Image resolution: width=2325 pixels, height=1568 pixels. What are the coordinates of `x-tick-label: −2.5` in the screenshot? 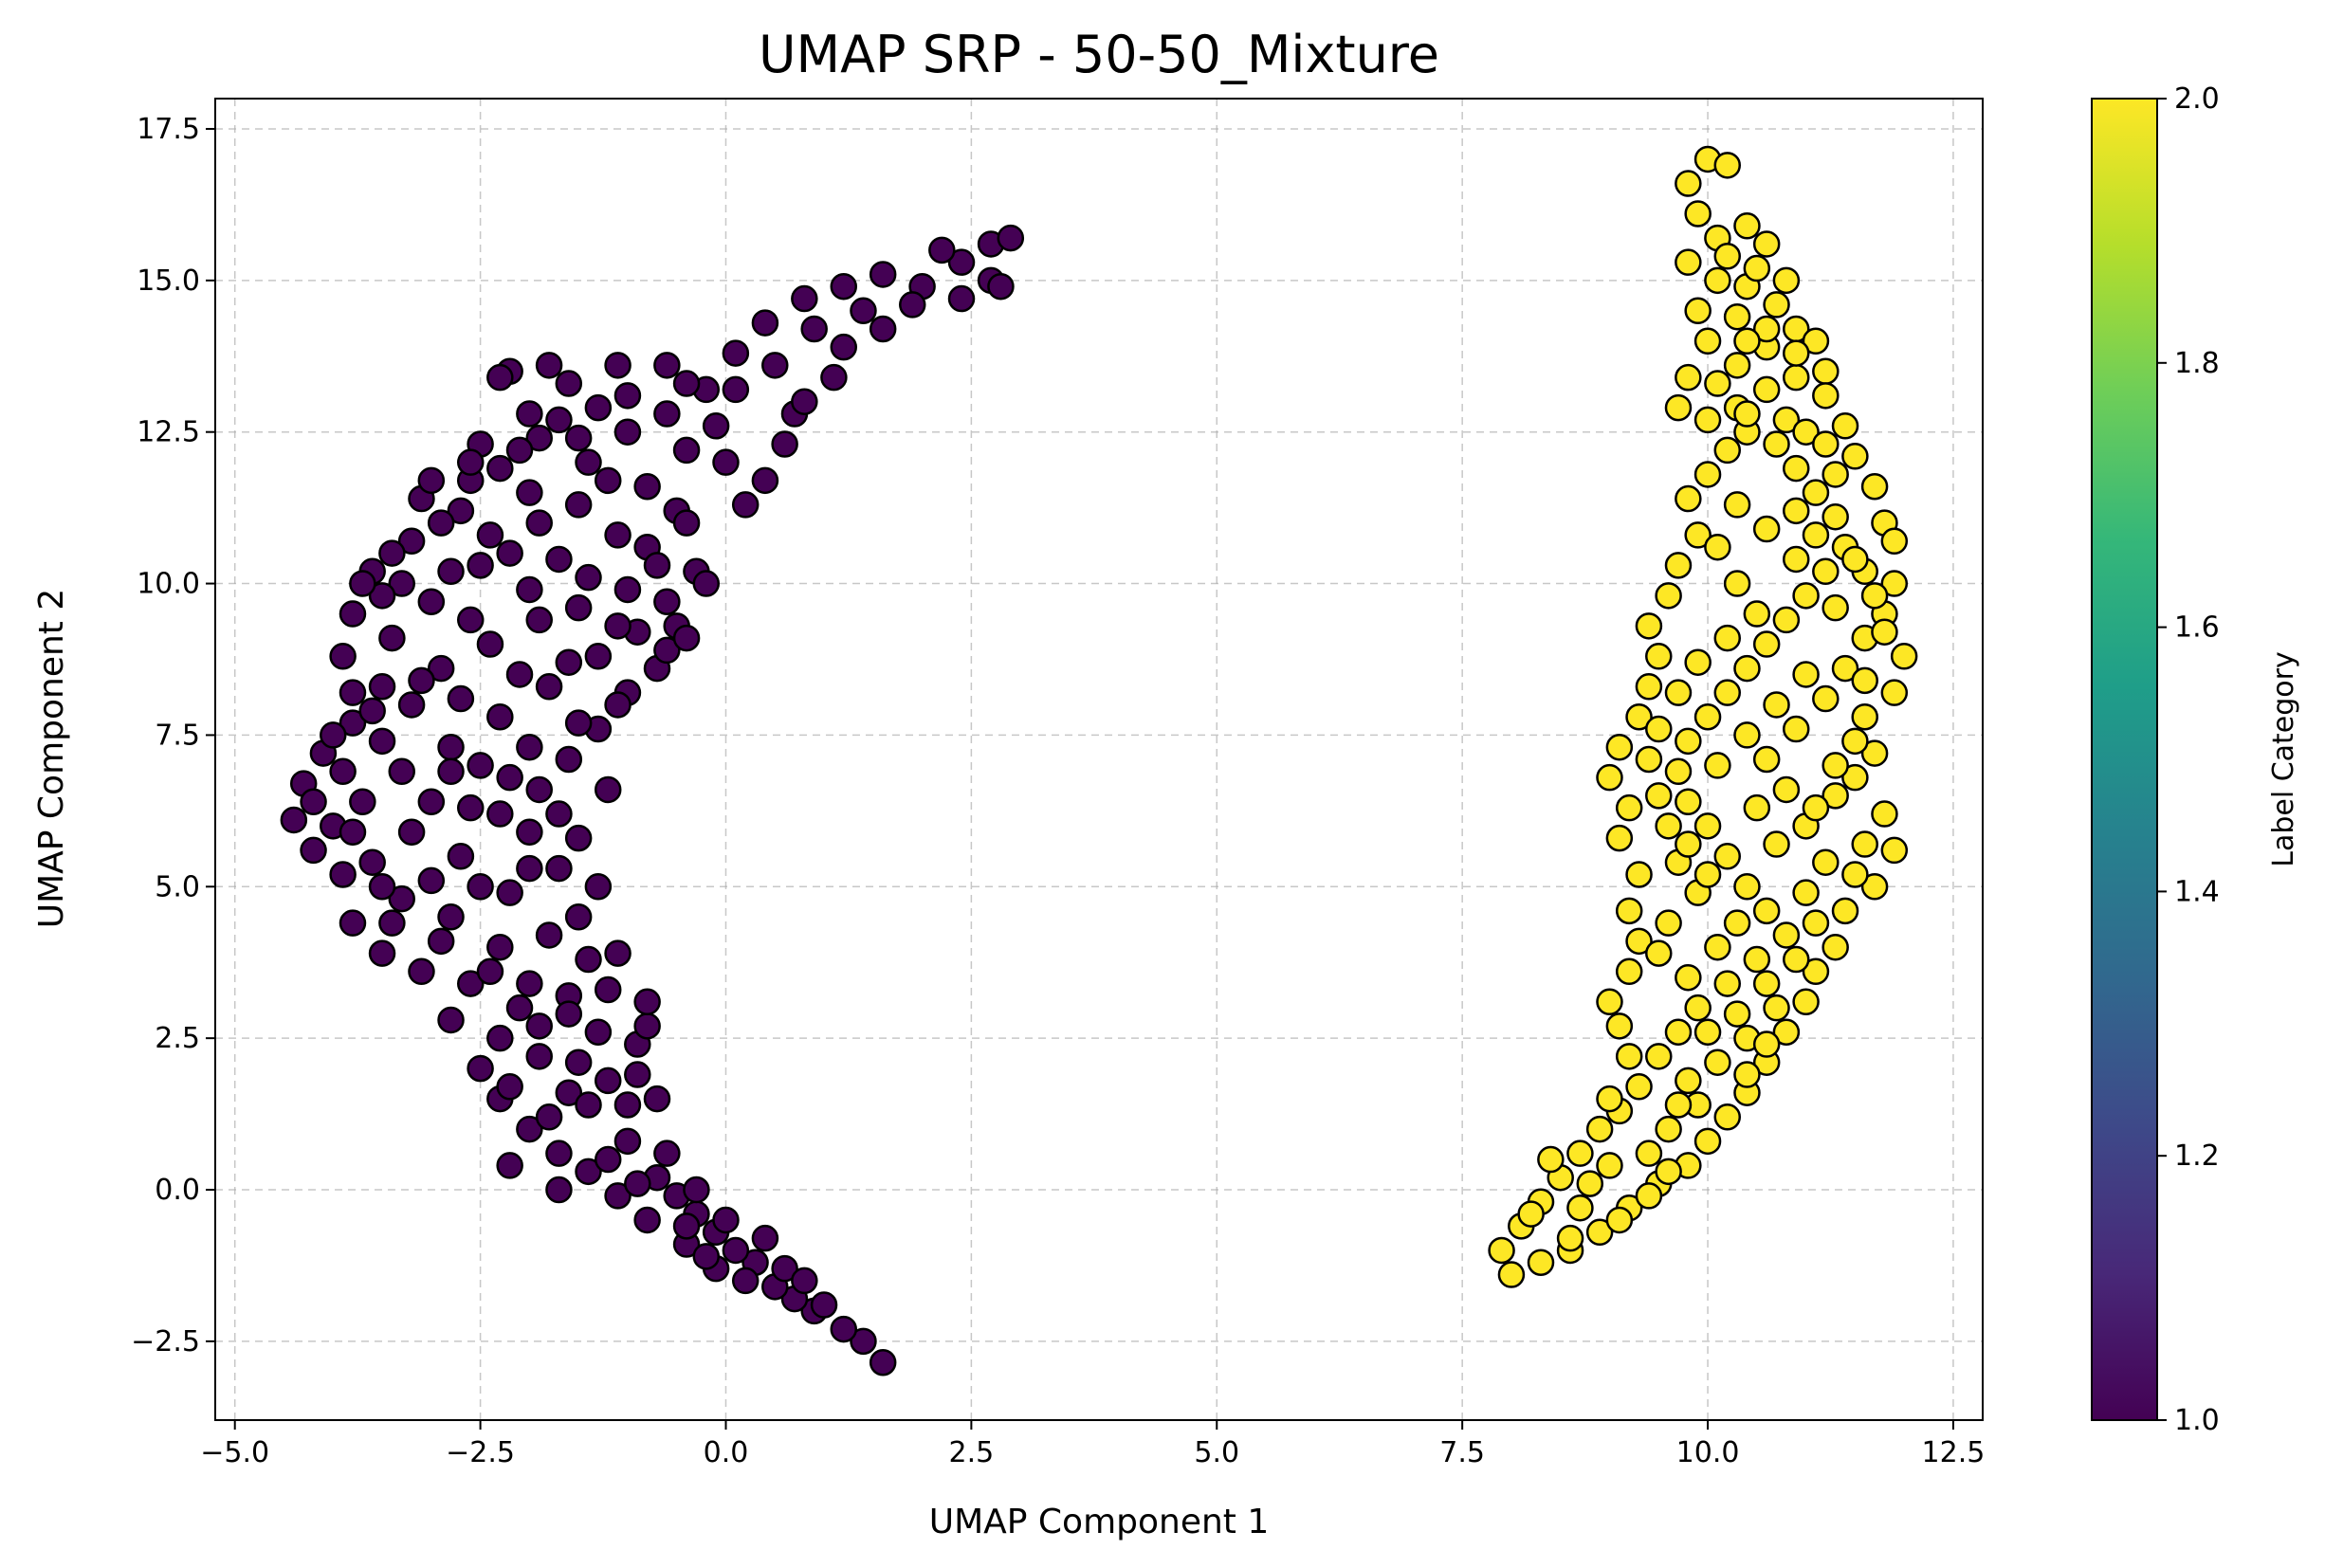 It's located at (480, 1452).